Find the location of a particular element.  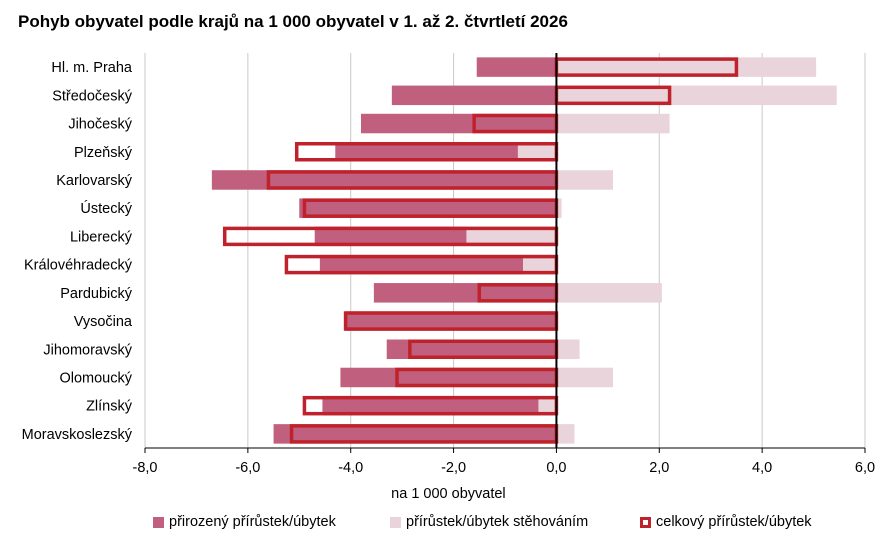

category-label: Středočeský is located at coordinates (92, 96).